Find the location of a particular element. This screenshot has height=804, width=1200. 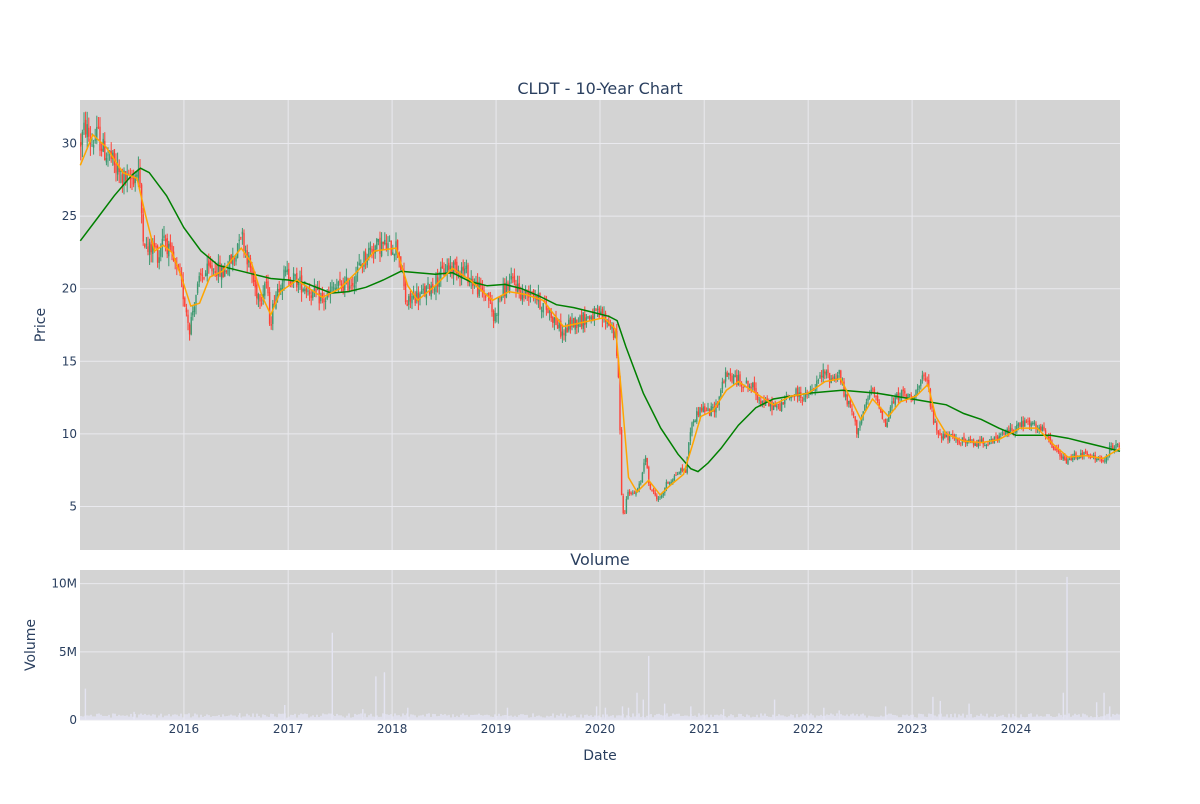

x-tick-label: 2024 is located at coordinates (1016, 729).